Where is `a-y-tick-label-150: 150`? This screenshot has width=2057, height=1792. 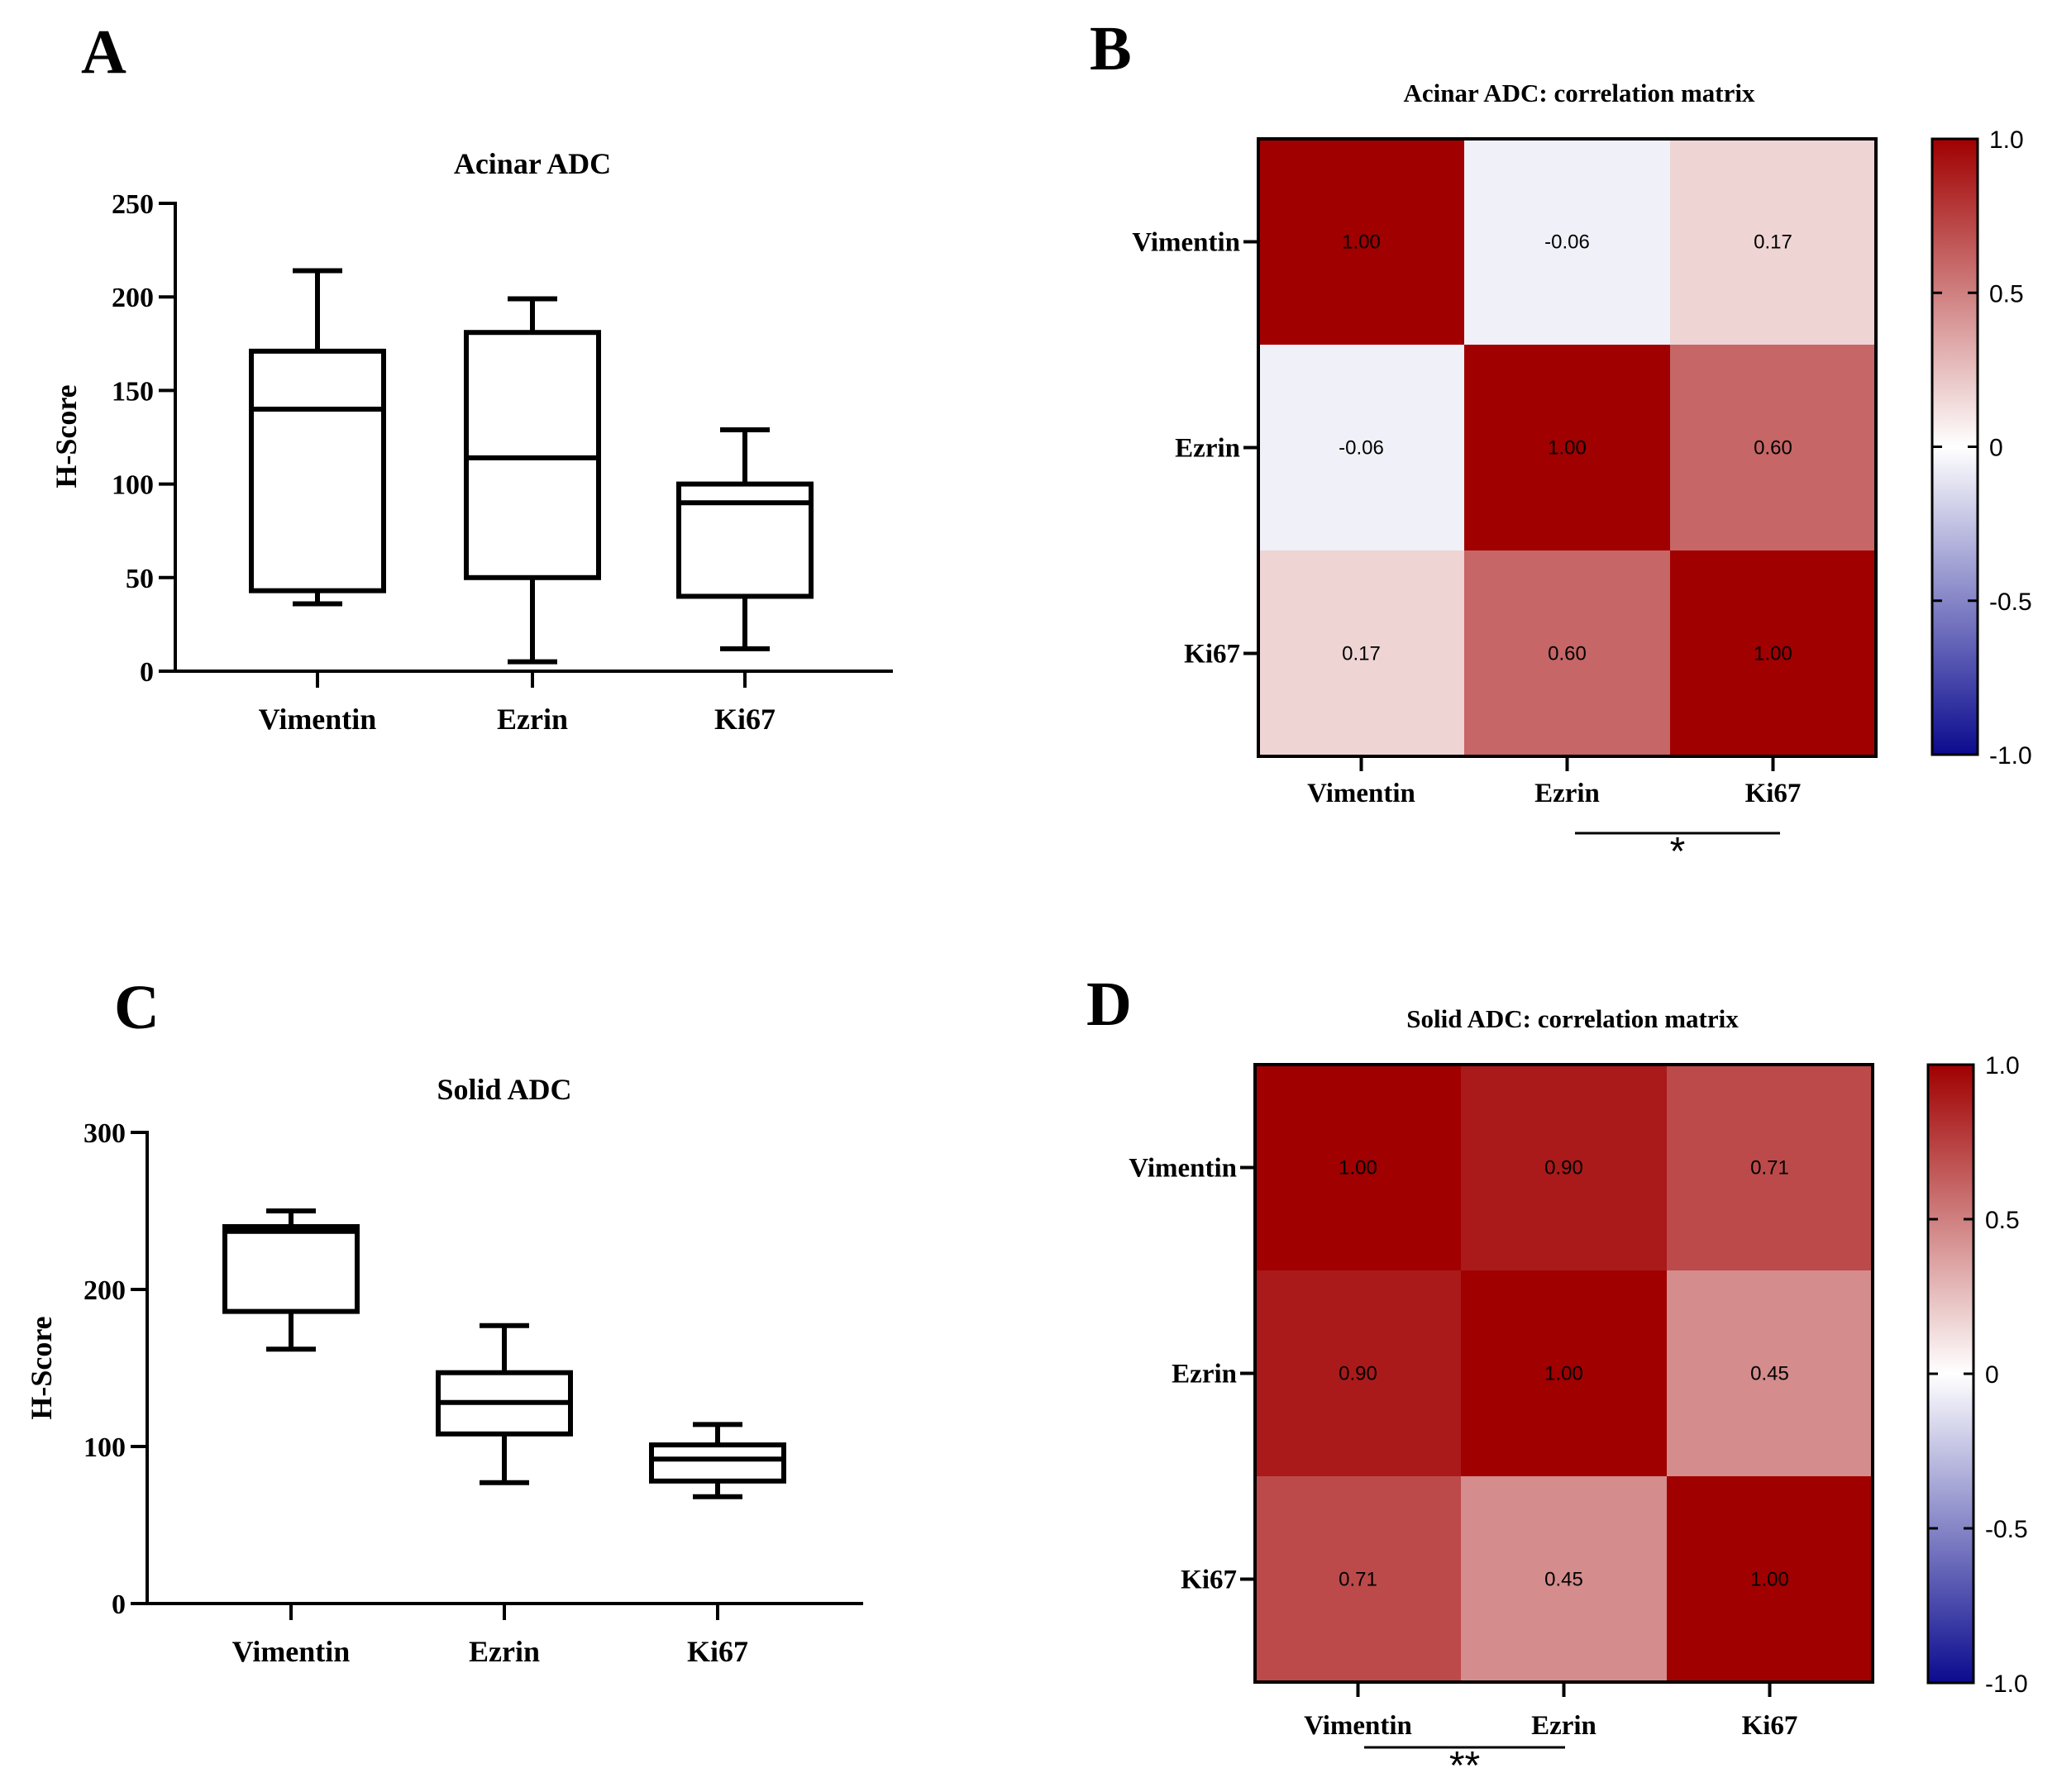 a-y-tick-label-150: 150 is located at coordinates (133, 391).